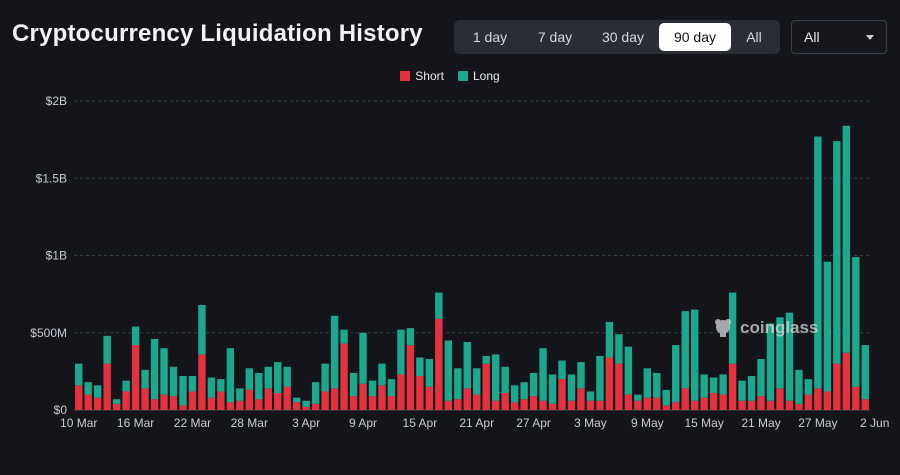 The width and height of the screenshot is (900, 475). I want to click on x-tick-label: 27 May, so click(817, 423).